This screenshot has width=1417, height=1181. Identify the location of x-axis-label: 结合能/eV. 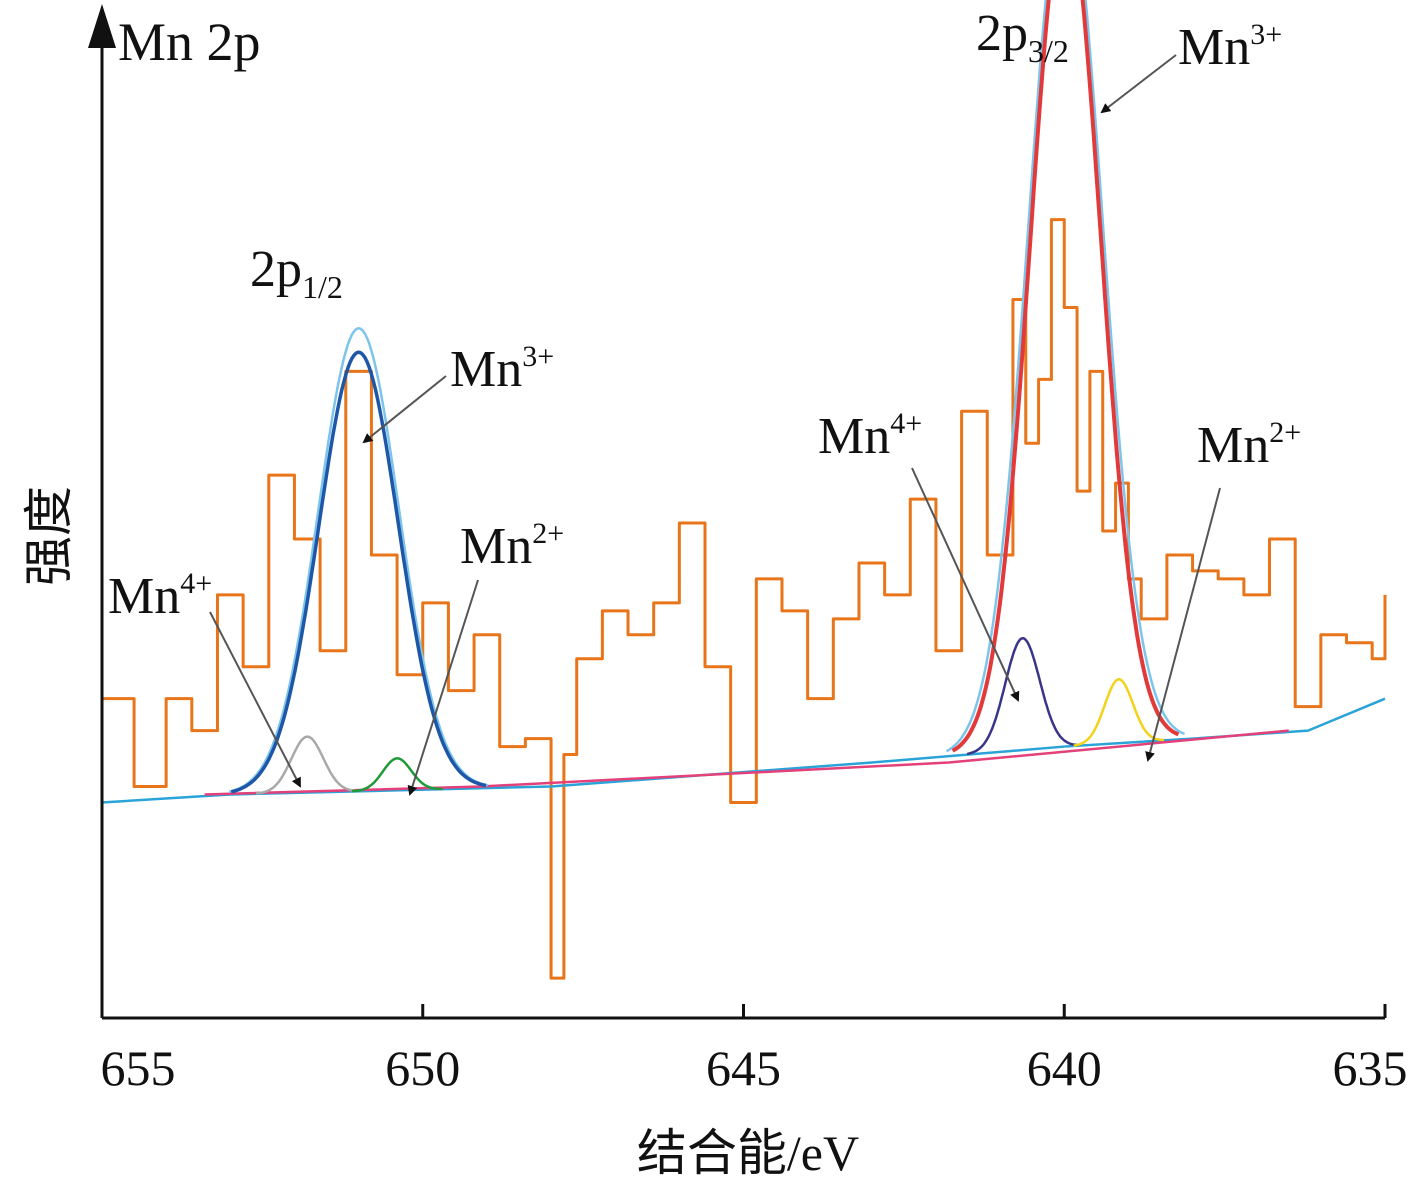
(748, 1153).